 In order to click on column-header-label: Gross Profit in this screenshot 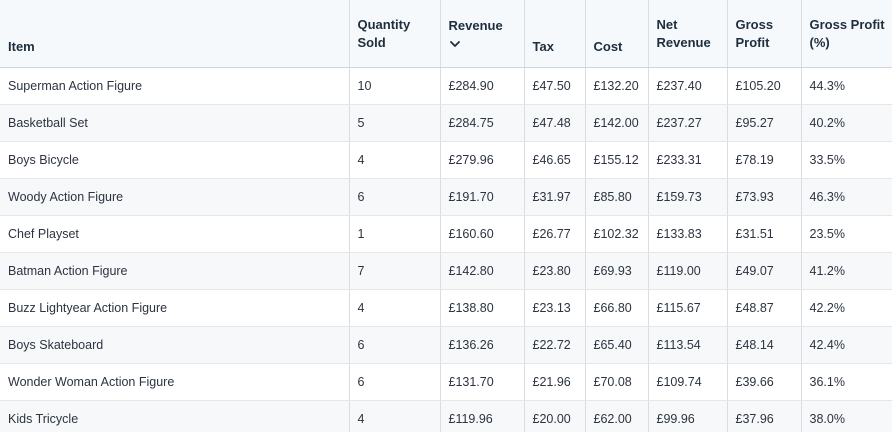, I will do `click(847, 24)`.